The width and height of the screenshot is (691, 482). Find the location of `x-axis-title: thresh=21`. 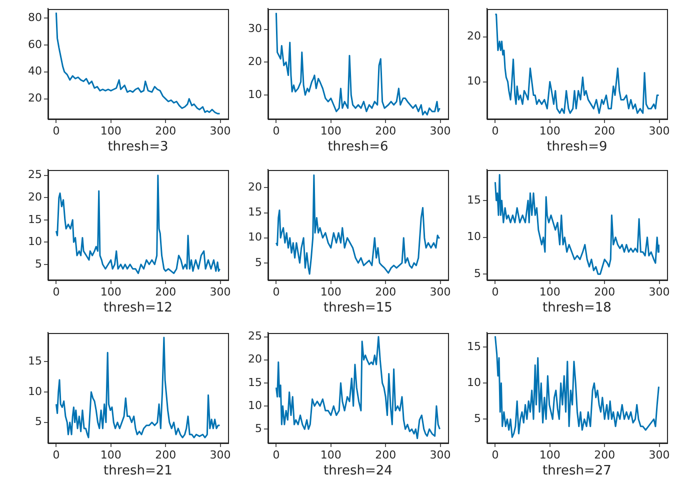

x-axis-title: thresh=21 is located at coordinates (138, 471).